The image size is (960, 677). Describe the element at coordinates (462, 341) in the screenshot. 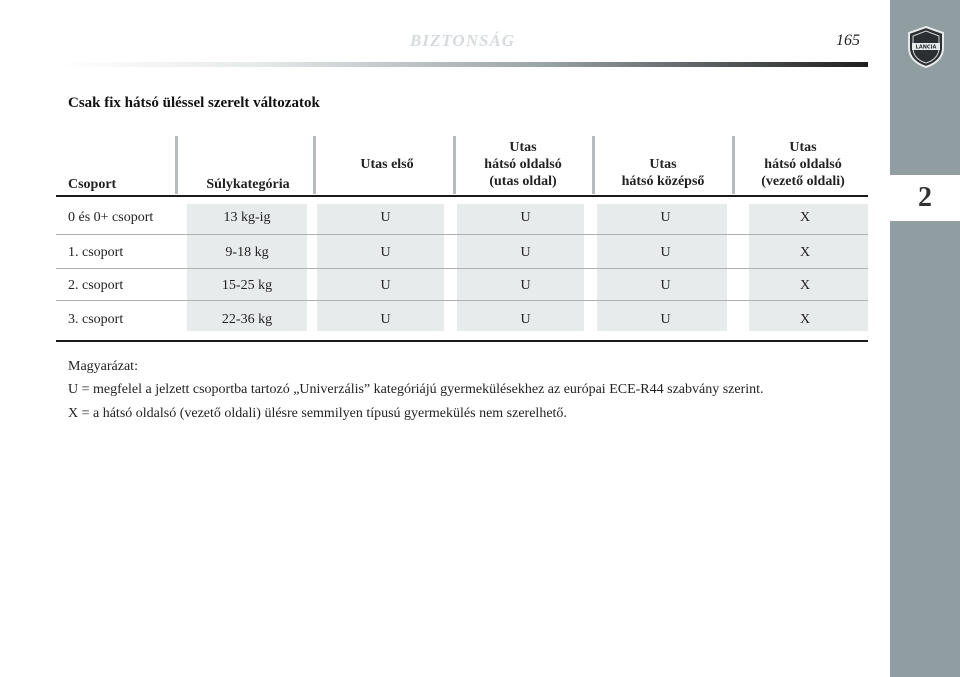

I see `table-bottom-rule` at that location.